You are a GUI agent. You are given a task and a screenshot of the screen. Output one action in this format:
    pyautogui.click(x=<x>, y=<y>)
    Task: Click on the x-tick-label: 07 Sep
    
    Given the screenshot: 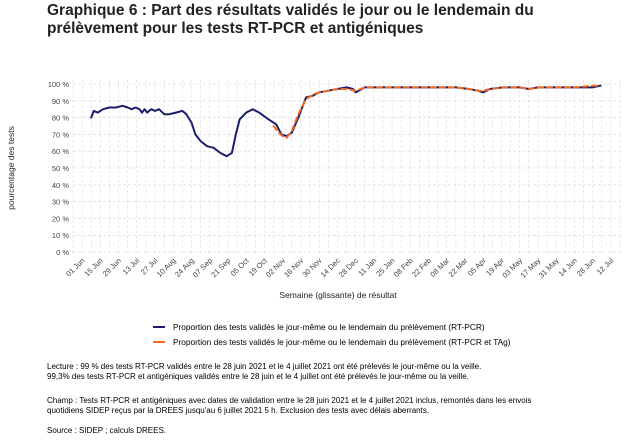 What is the action you would take?
    pyautogui.click(x=202, y=267)
    